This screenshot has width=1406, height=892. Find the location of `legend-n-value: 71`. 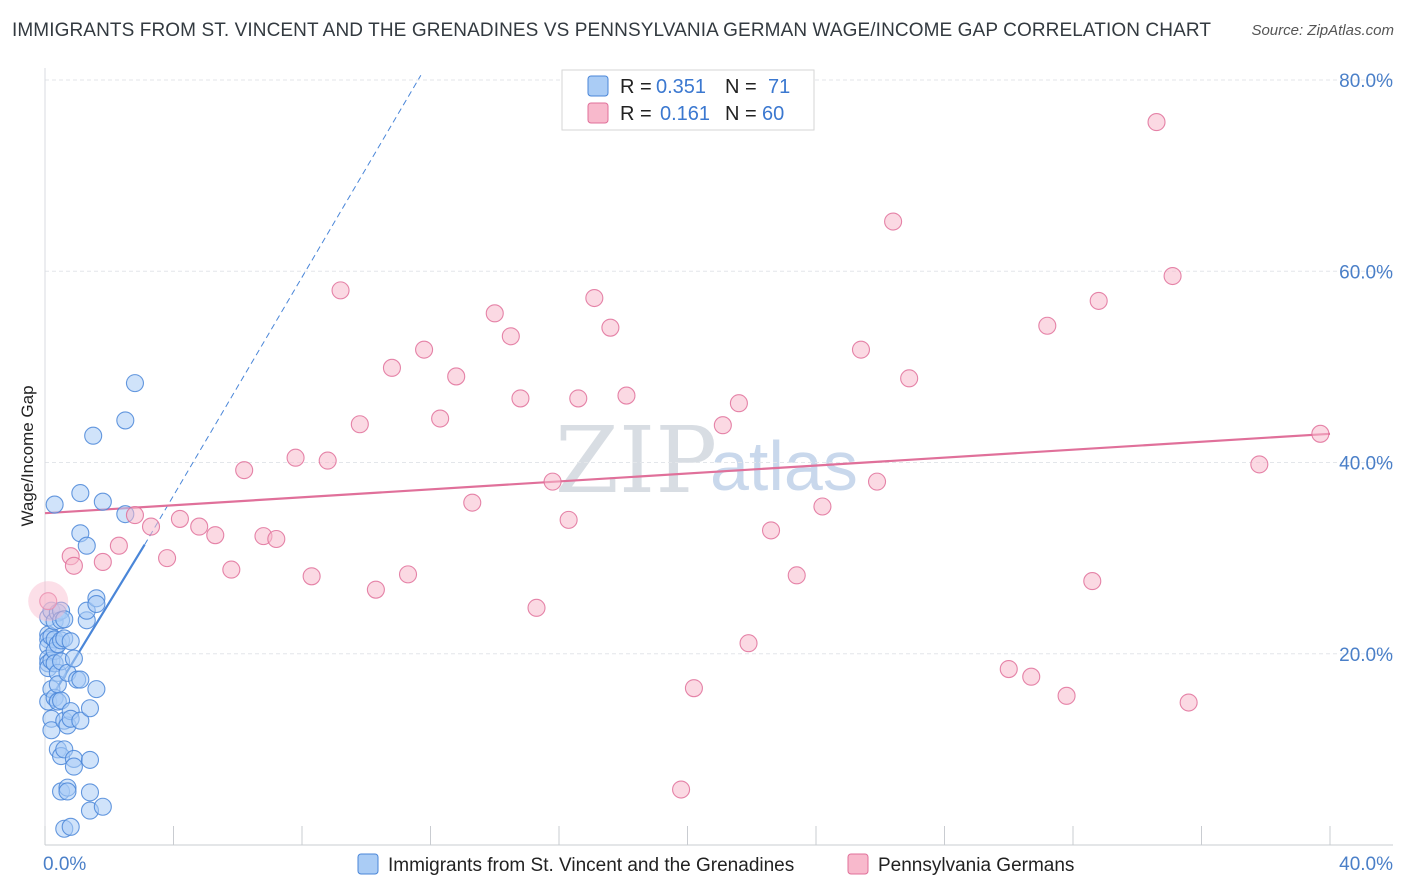

legend-n-value: 71 is located at coordinates (779, 87).